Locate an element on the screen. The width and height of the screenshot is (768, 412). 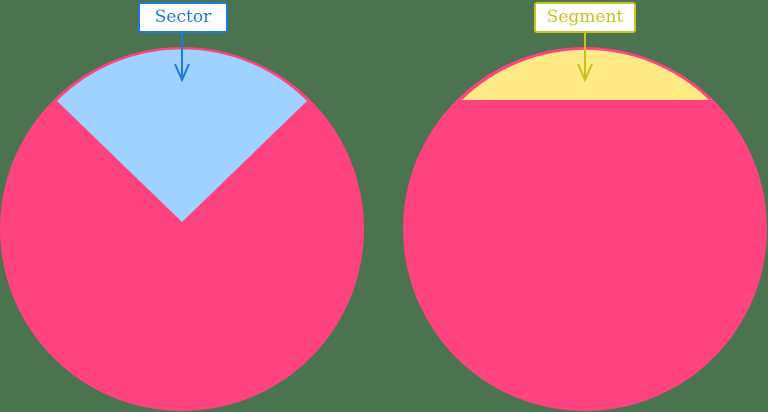
segment-arrow-icon is located at coordinates (585, 73).